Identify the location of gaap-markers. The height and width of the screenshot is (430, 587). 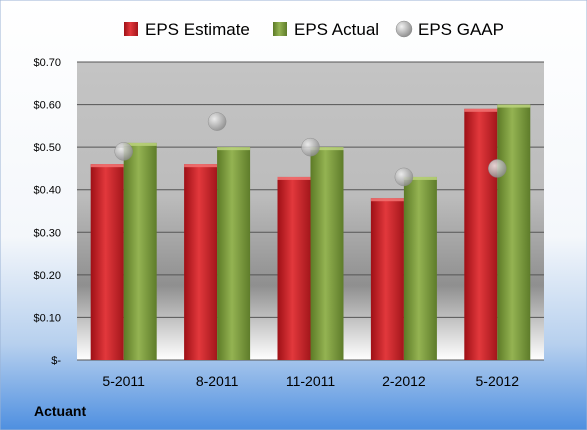
(310, 149).